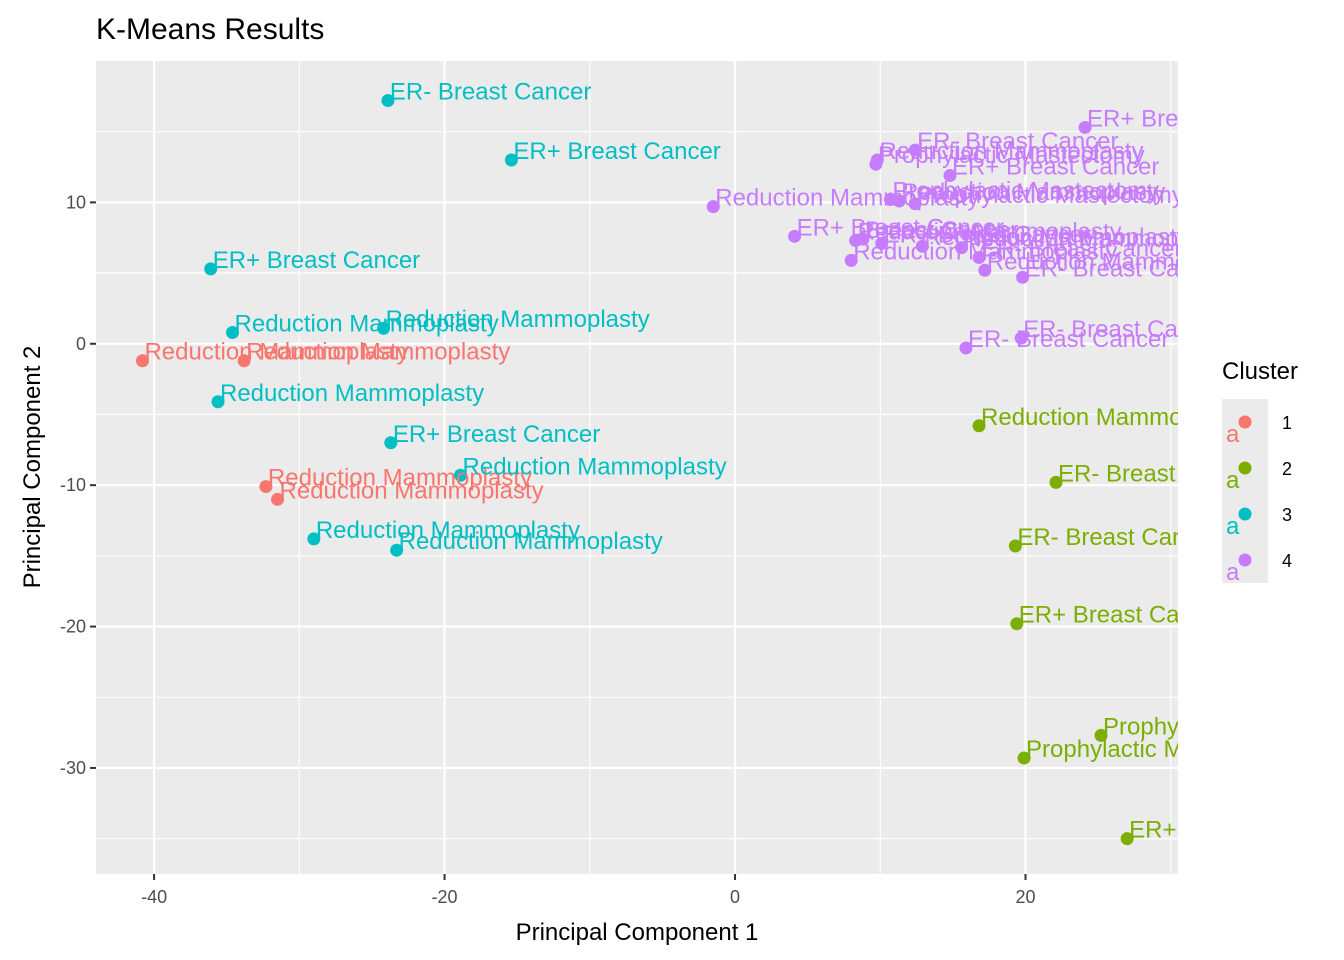 The image size is (1344, 960). I want to click on x-tick-label: -20, so click(445, 897).